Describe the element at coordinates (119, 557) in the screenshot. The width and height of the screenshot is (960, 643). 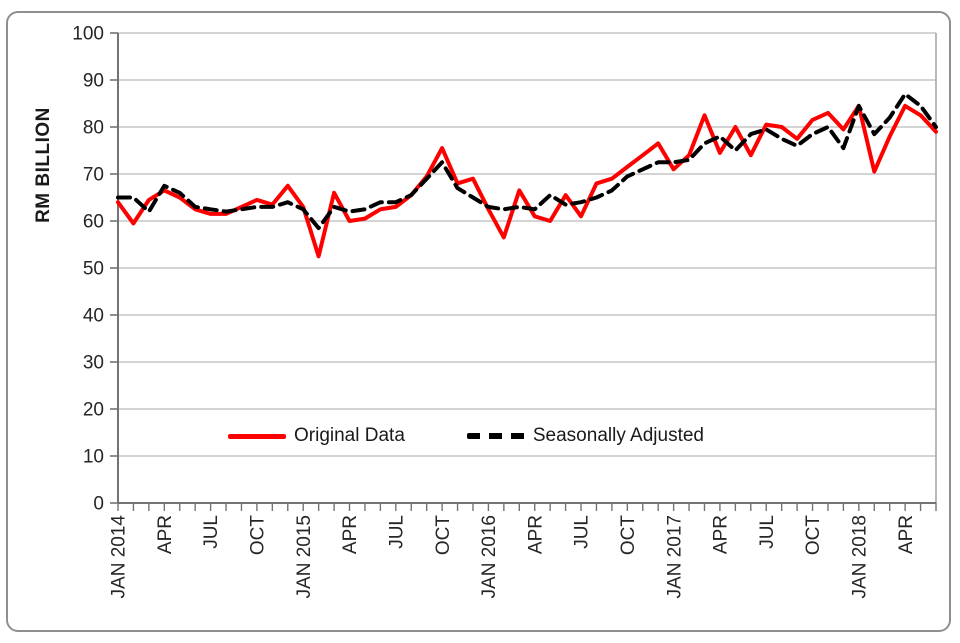
I see `x-tick-label: JAN 2014` at that location.